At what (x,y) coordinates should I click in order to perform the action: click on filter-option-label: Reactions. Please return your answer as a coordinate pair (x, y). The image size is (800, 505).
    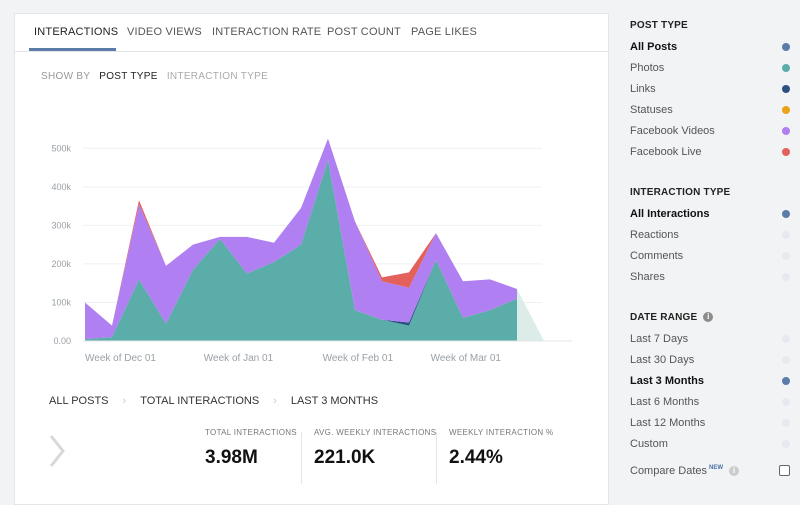
    Looking at the image, I should click on (654, 235).